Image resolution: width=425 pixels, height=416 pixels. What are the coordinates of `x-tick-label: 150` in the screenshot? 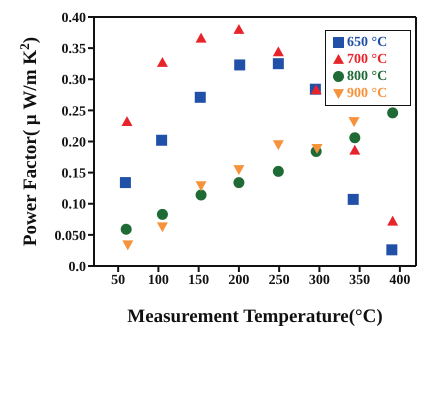 It's located at (199, 280).